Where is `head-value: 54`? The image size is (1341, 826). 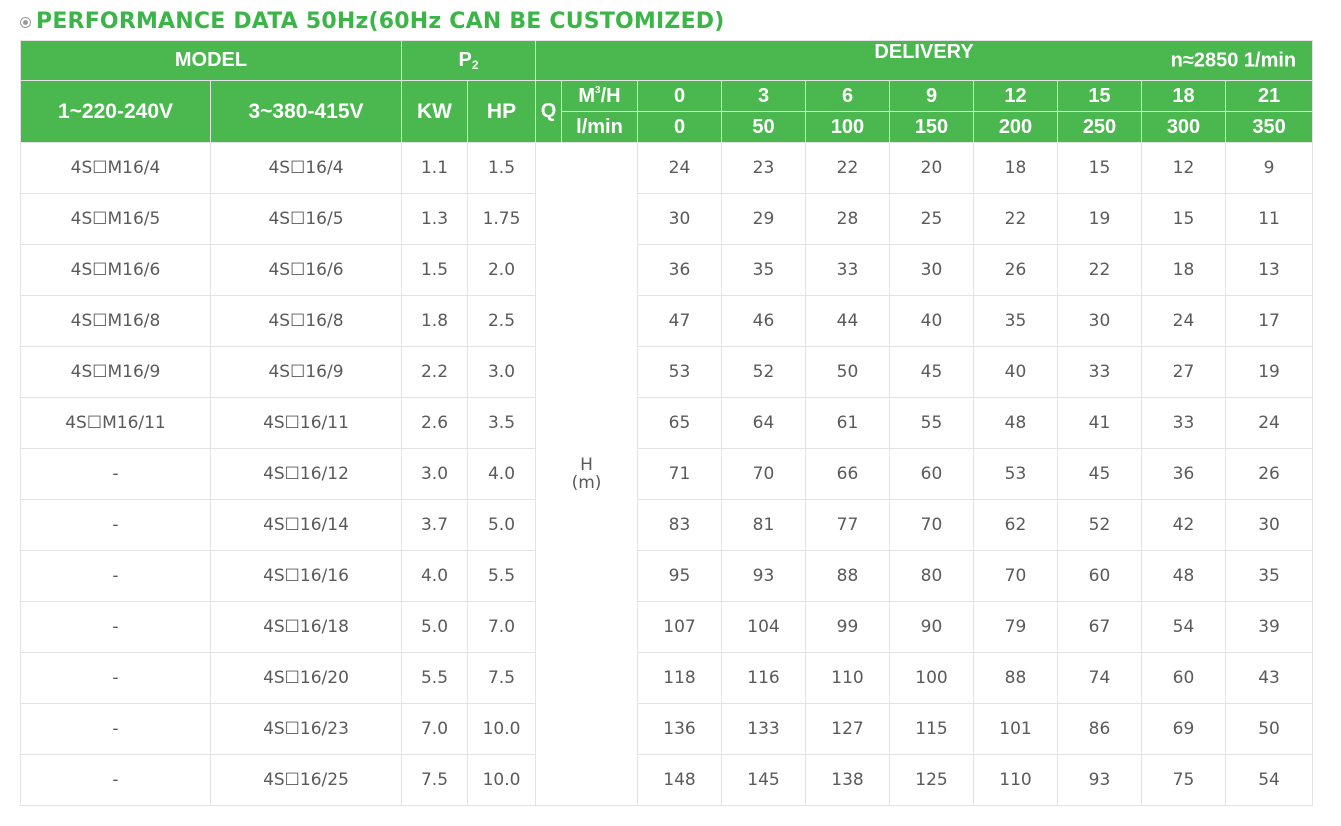
head-value: 54 is located at coordinates (1183, 627).